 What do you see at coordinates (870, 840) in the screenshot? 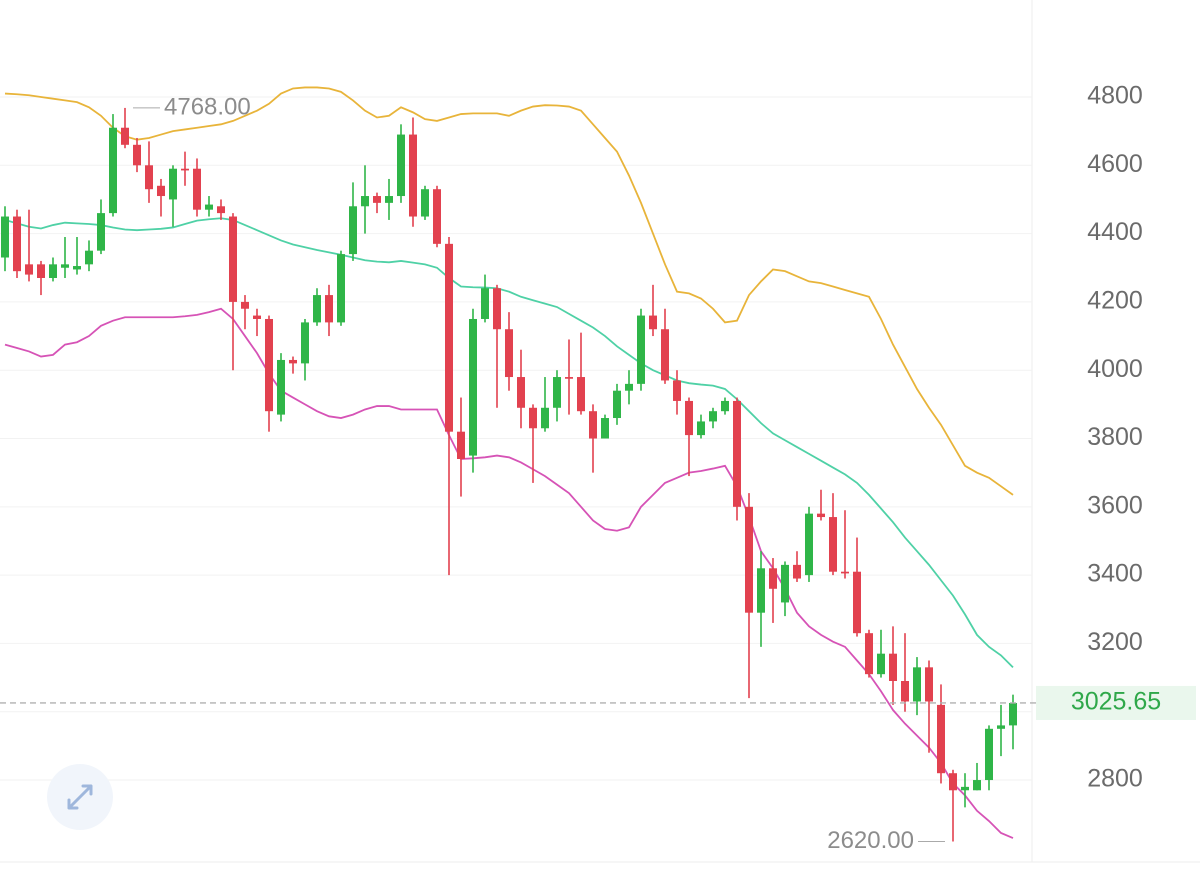
I see `marker-label: 2620.00` at bounding box center [870, 840].